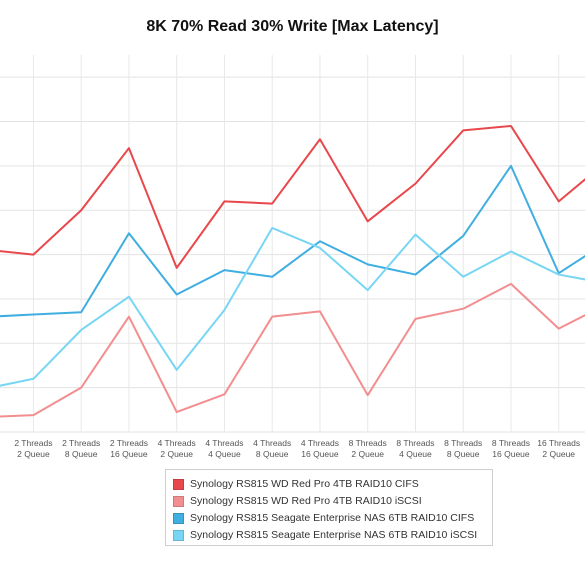 Image resolution: width=585 pixels, height=573 pixels. I want to click on x-tick-label: 8 Threads 2 Queue, so click(368, 448).